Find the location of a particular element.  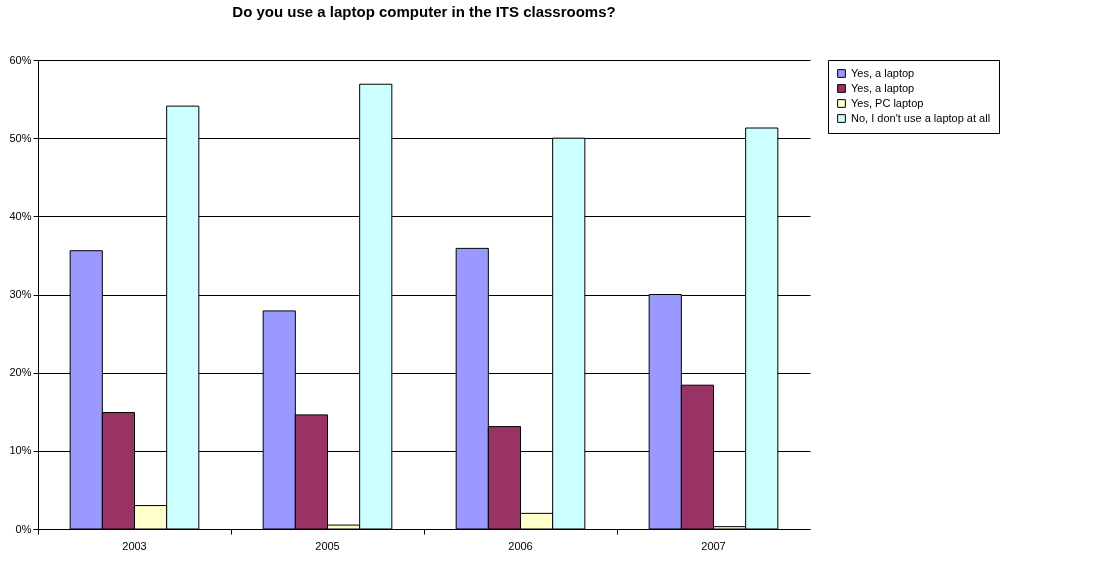

y-tick-label: 60% is located at coordinates (20, 59).